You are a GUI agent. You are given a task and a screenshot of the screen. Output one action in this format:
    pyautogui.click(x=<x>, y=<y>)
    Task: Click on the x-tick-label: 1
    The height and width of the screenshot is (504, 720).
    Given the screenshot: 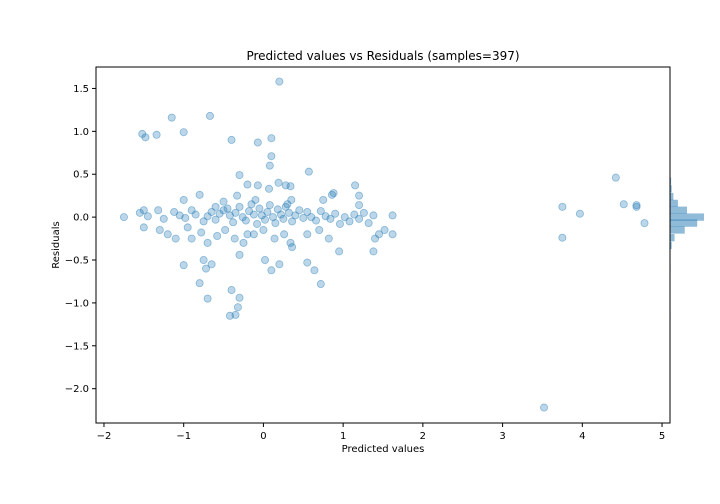 What is the action you would take?
    pyautogui.click(x=343, y=436)
    